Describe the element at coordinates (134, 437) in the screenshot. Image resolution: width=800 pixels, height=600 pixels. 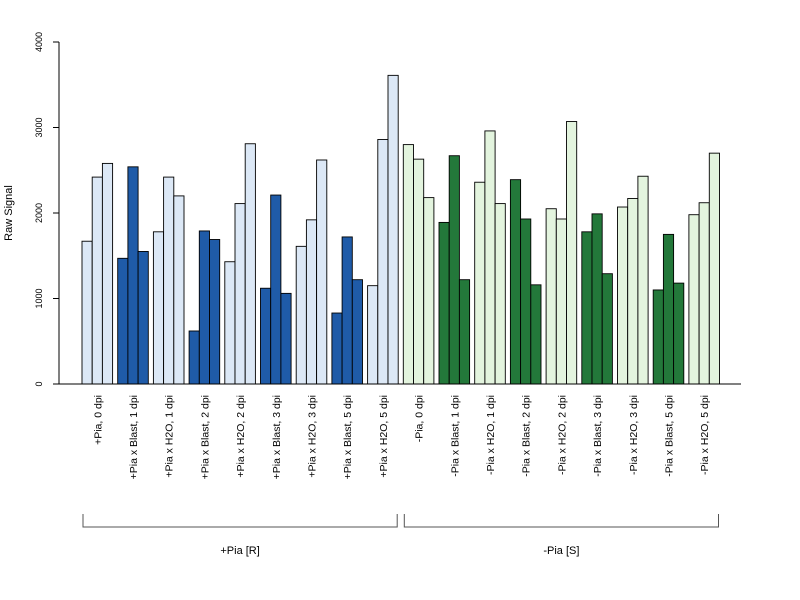
I see `category-label: +Pia x Blast, 1 dpi` at that location.